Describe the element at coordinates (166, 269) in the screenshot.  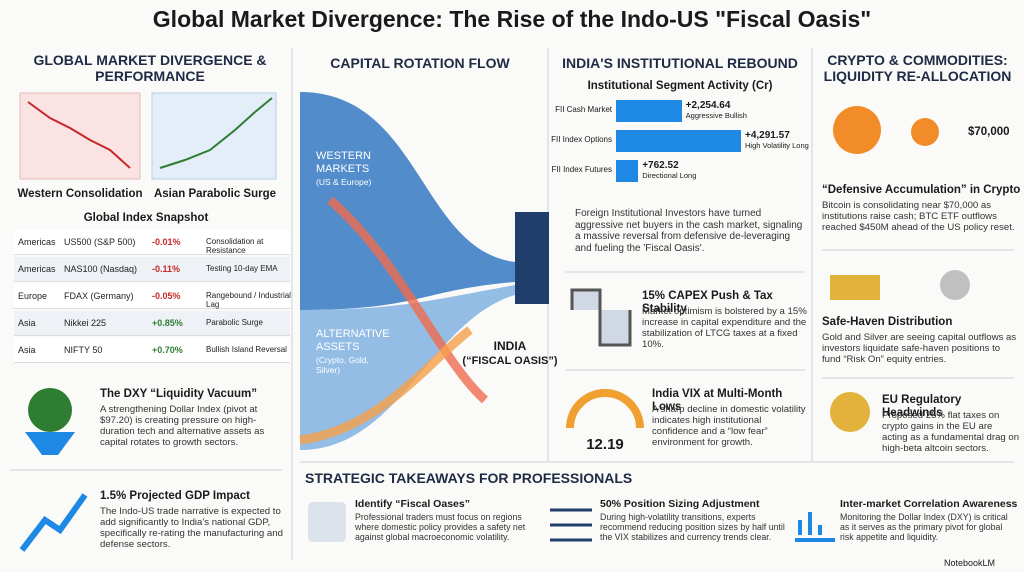
I see `table-cell: -0.11%` at that location.